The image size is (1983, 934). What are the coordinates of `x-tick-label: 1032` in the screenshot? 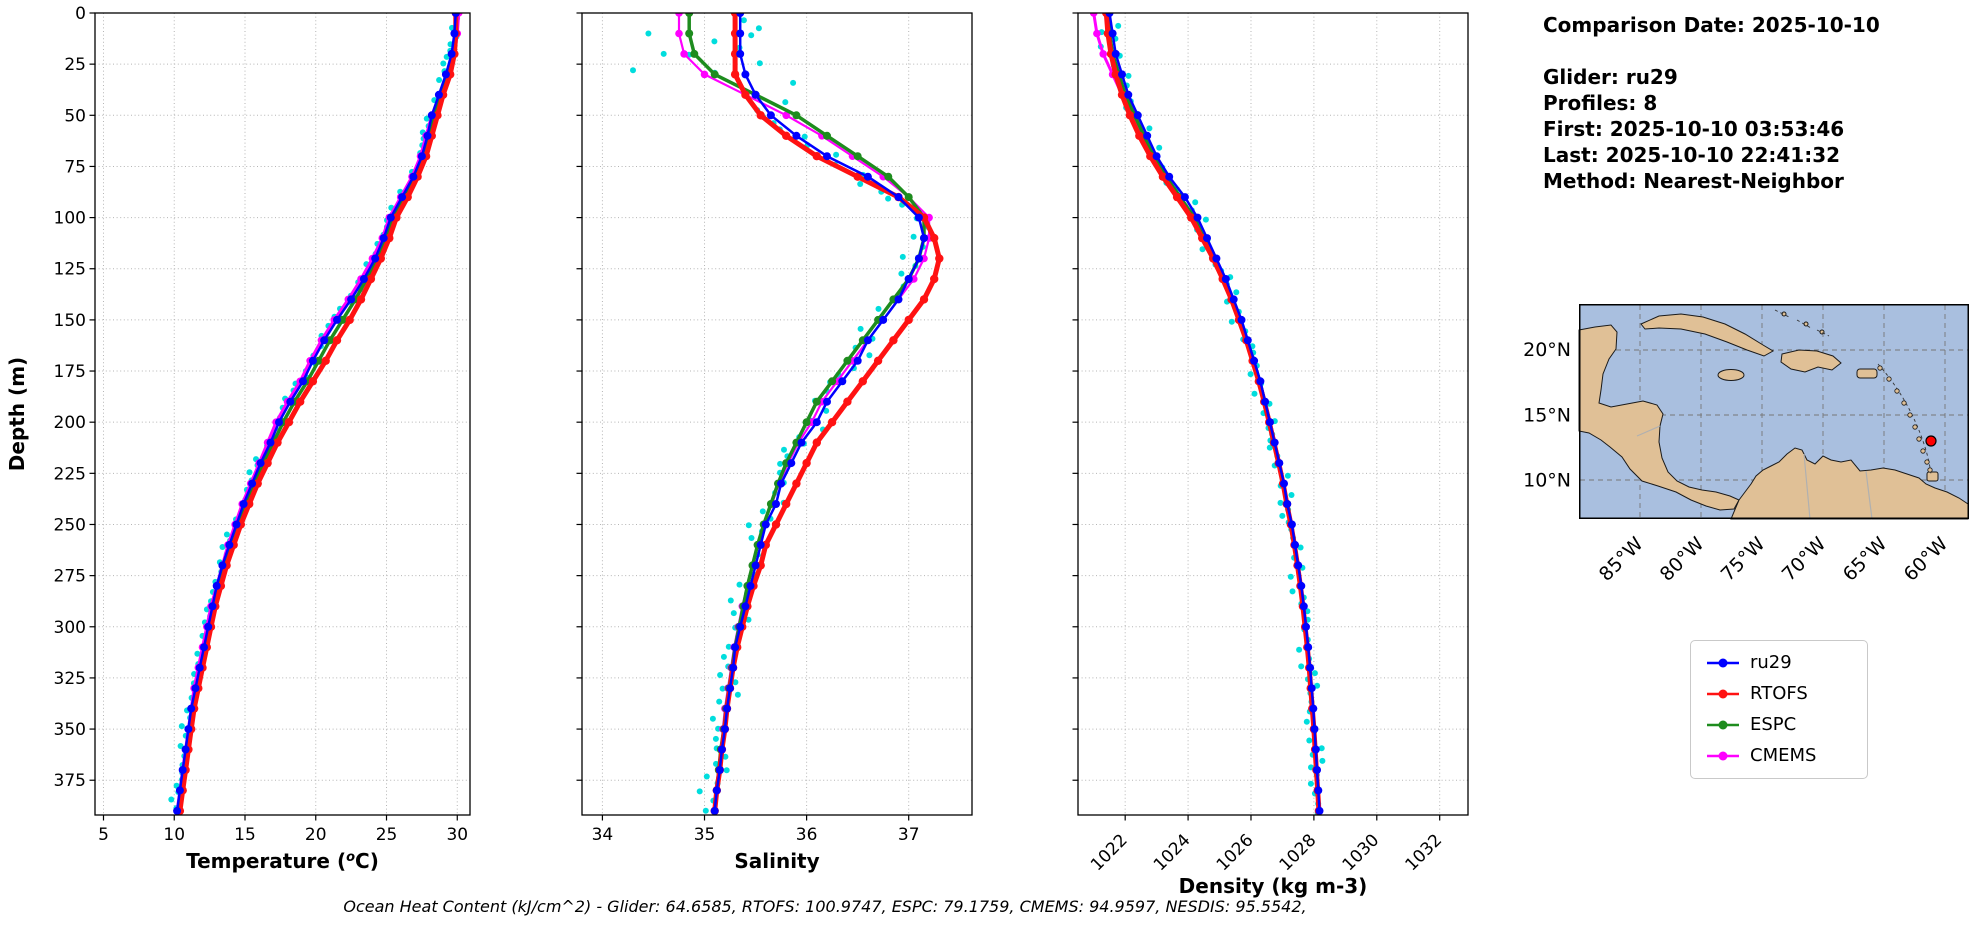 It's located at (1423, 852).